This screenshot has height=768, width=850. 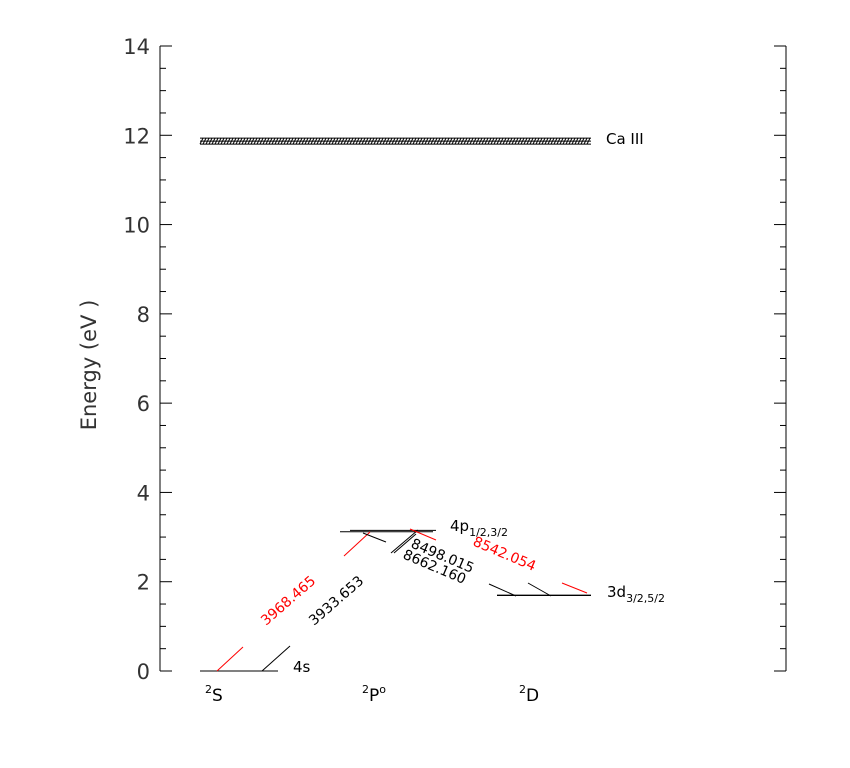 What do you see at coordinates (382, 689) in the screenshot?
I see `term-P-suffix: o` at bounding box center [382, 689].